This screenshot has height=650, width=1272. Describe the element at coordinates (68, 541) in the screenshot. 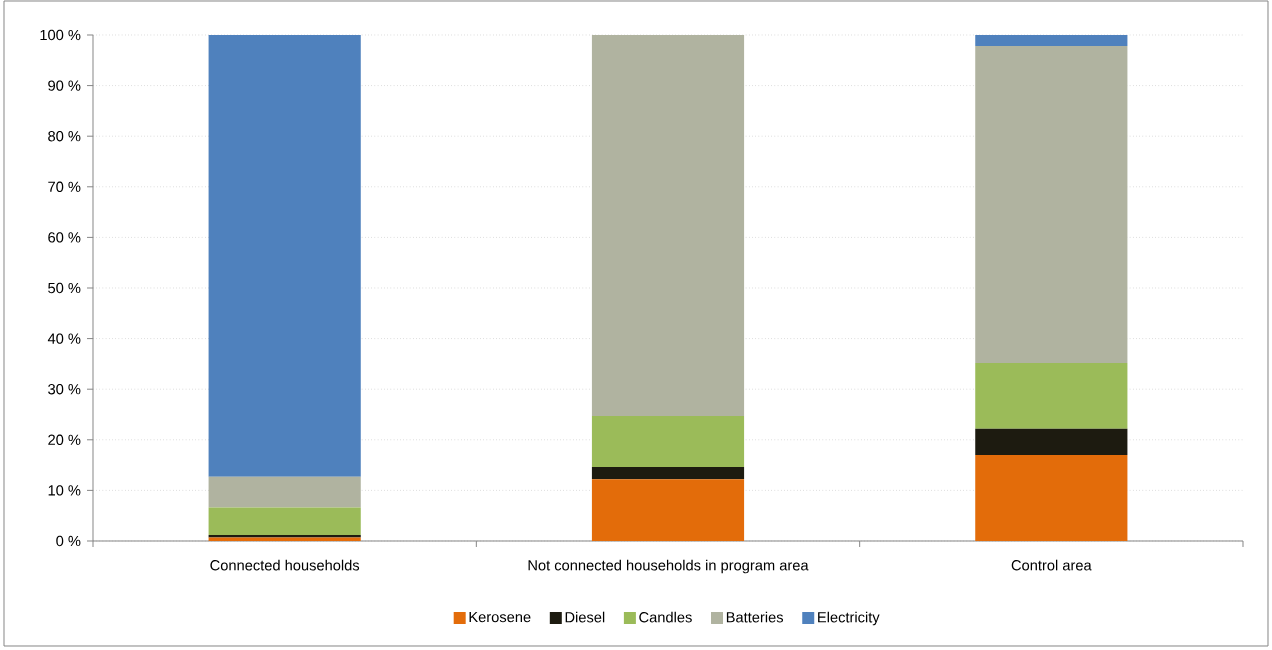

I see `y-tick-label: 0 %` at that location.